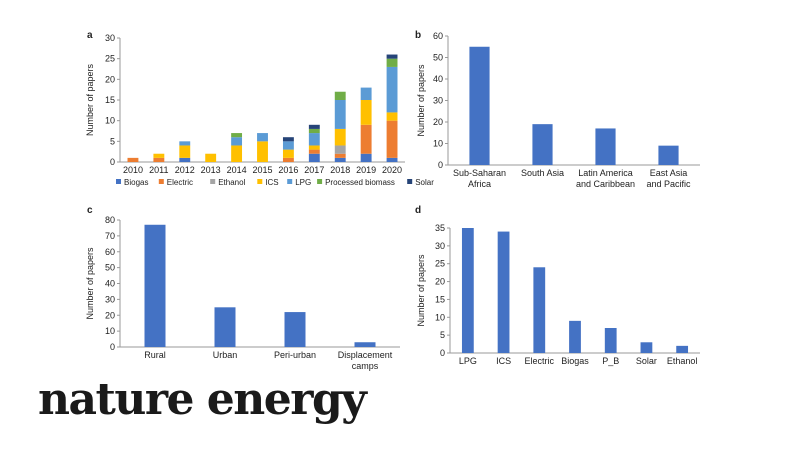 Image resolution: width=805 pixels, height=454 pixels. Describe the element at coordinates (211, 157) in the screenshot. I see `bar-a-2013-ics` at that location.